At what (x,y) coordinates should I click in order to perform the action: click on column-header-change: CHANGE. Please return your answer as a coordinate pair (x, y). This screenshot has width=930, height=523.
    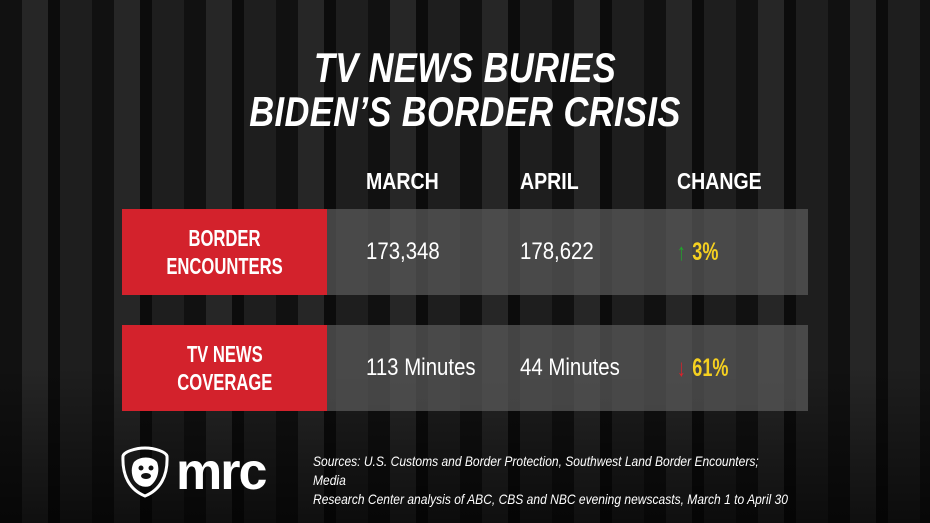
    Looking at the image, I should click on (719, 181).